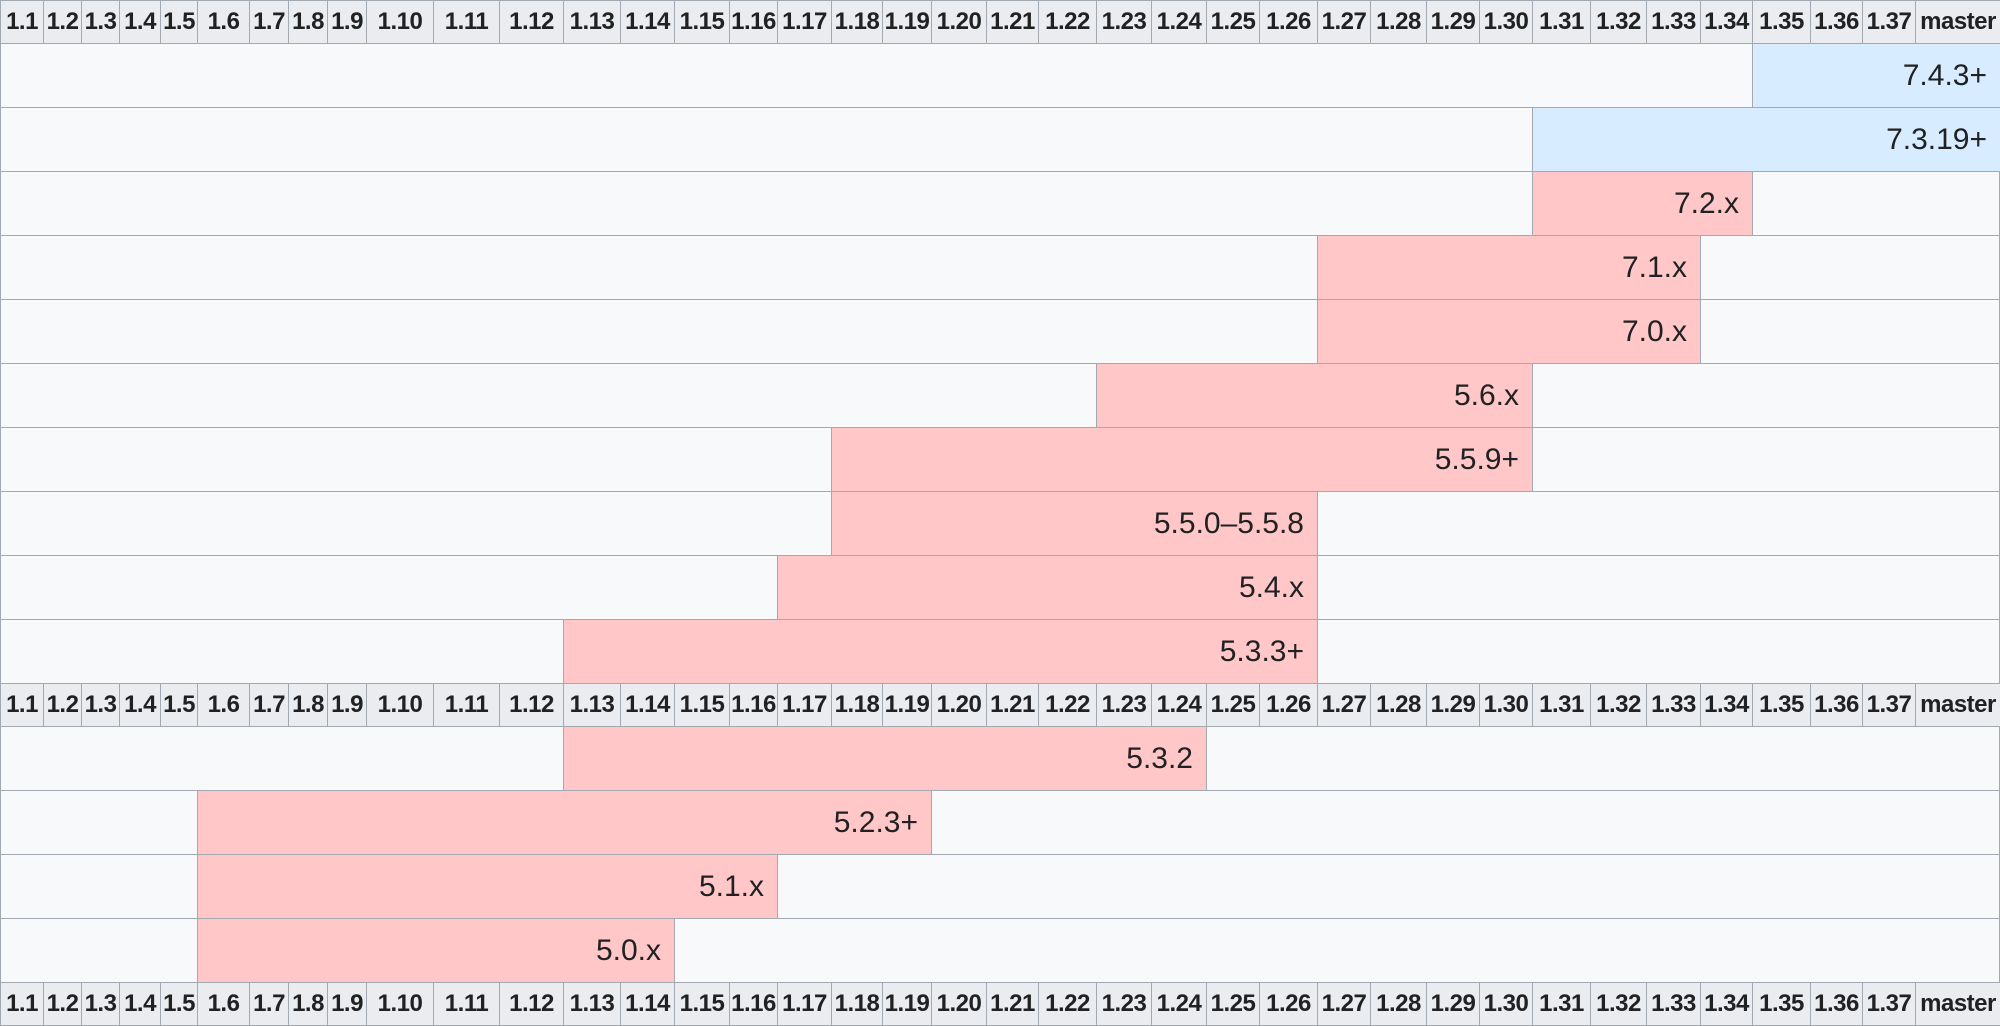  I want to click on column-header: 1.9, so click(347, 1004).